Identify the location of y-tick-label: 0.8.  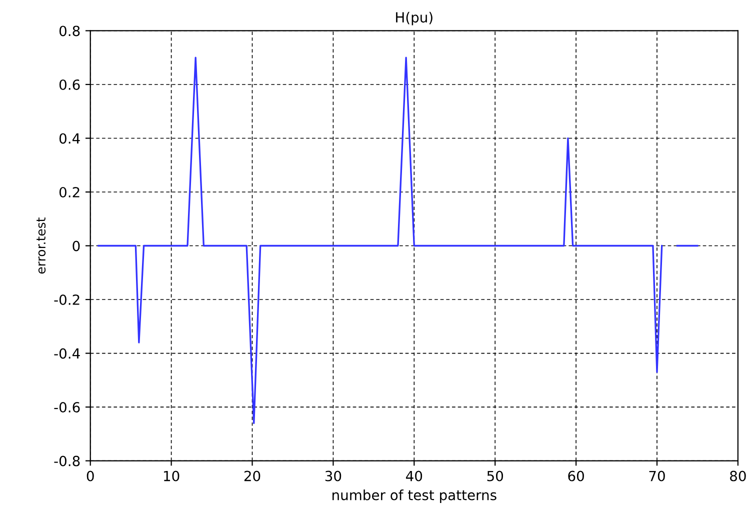
(69, 31).